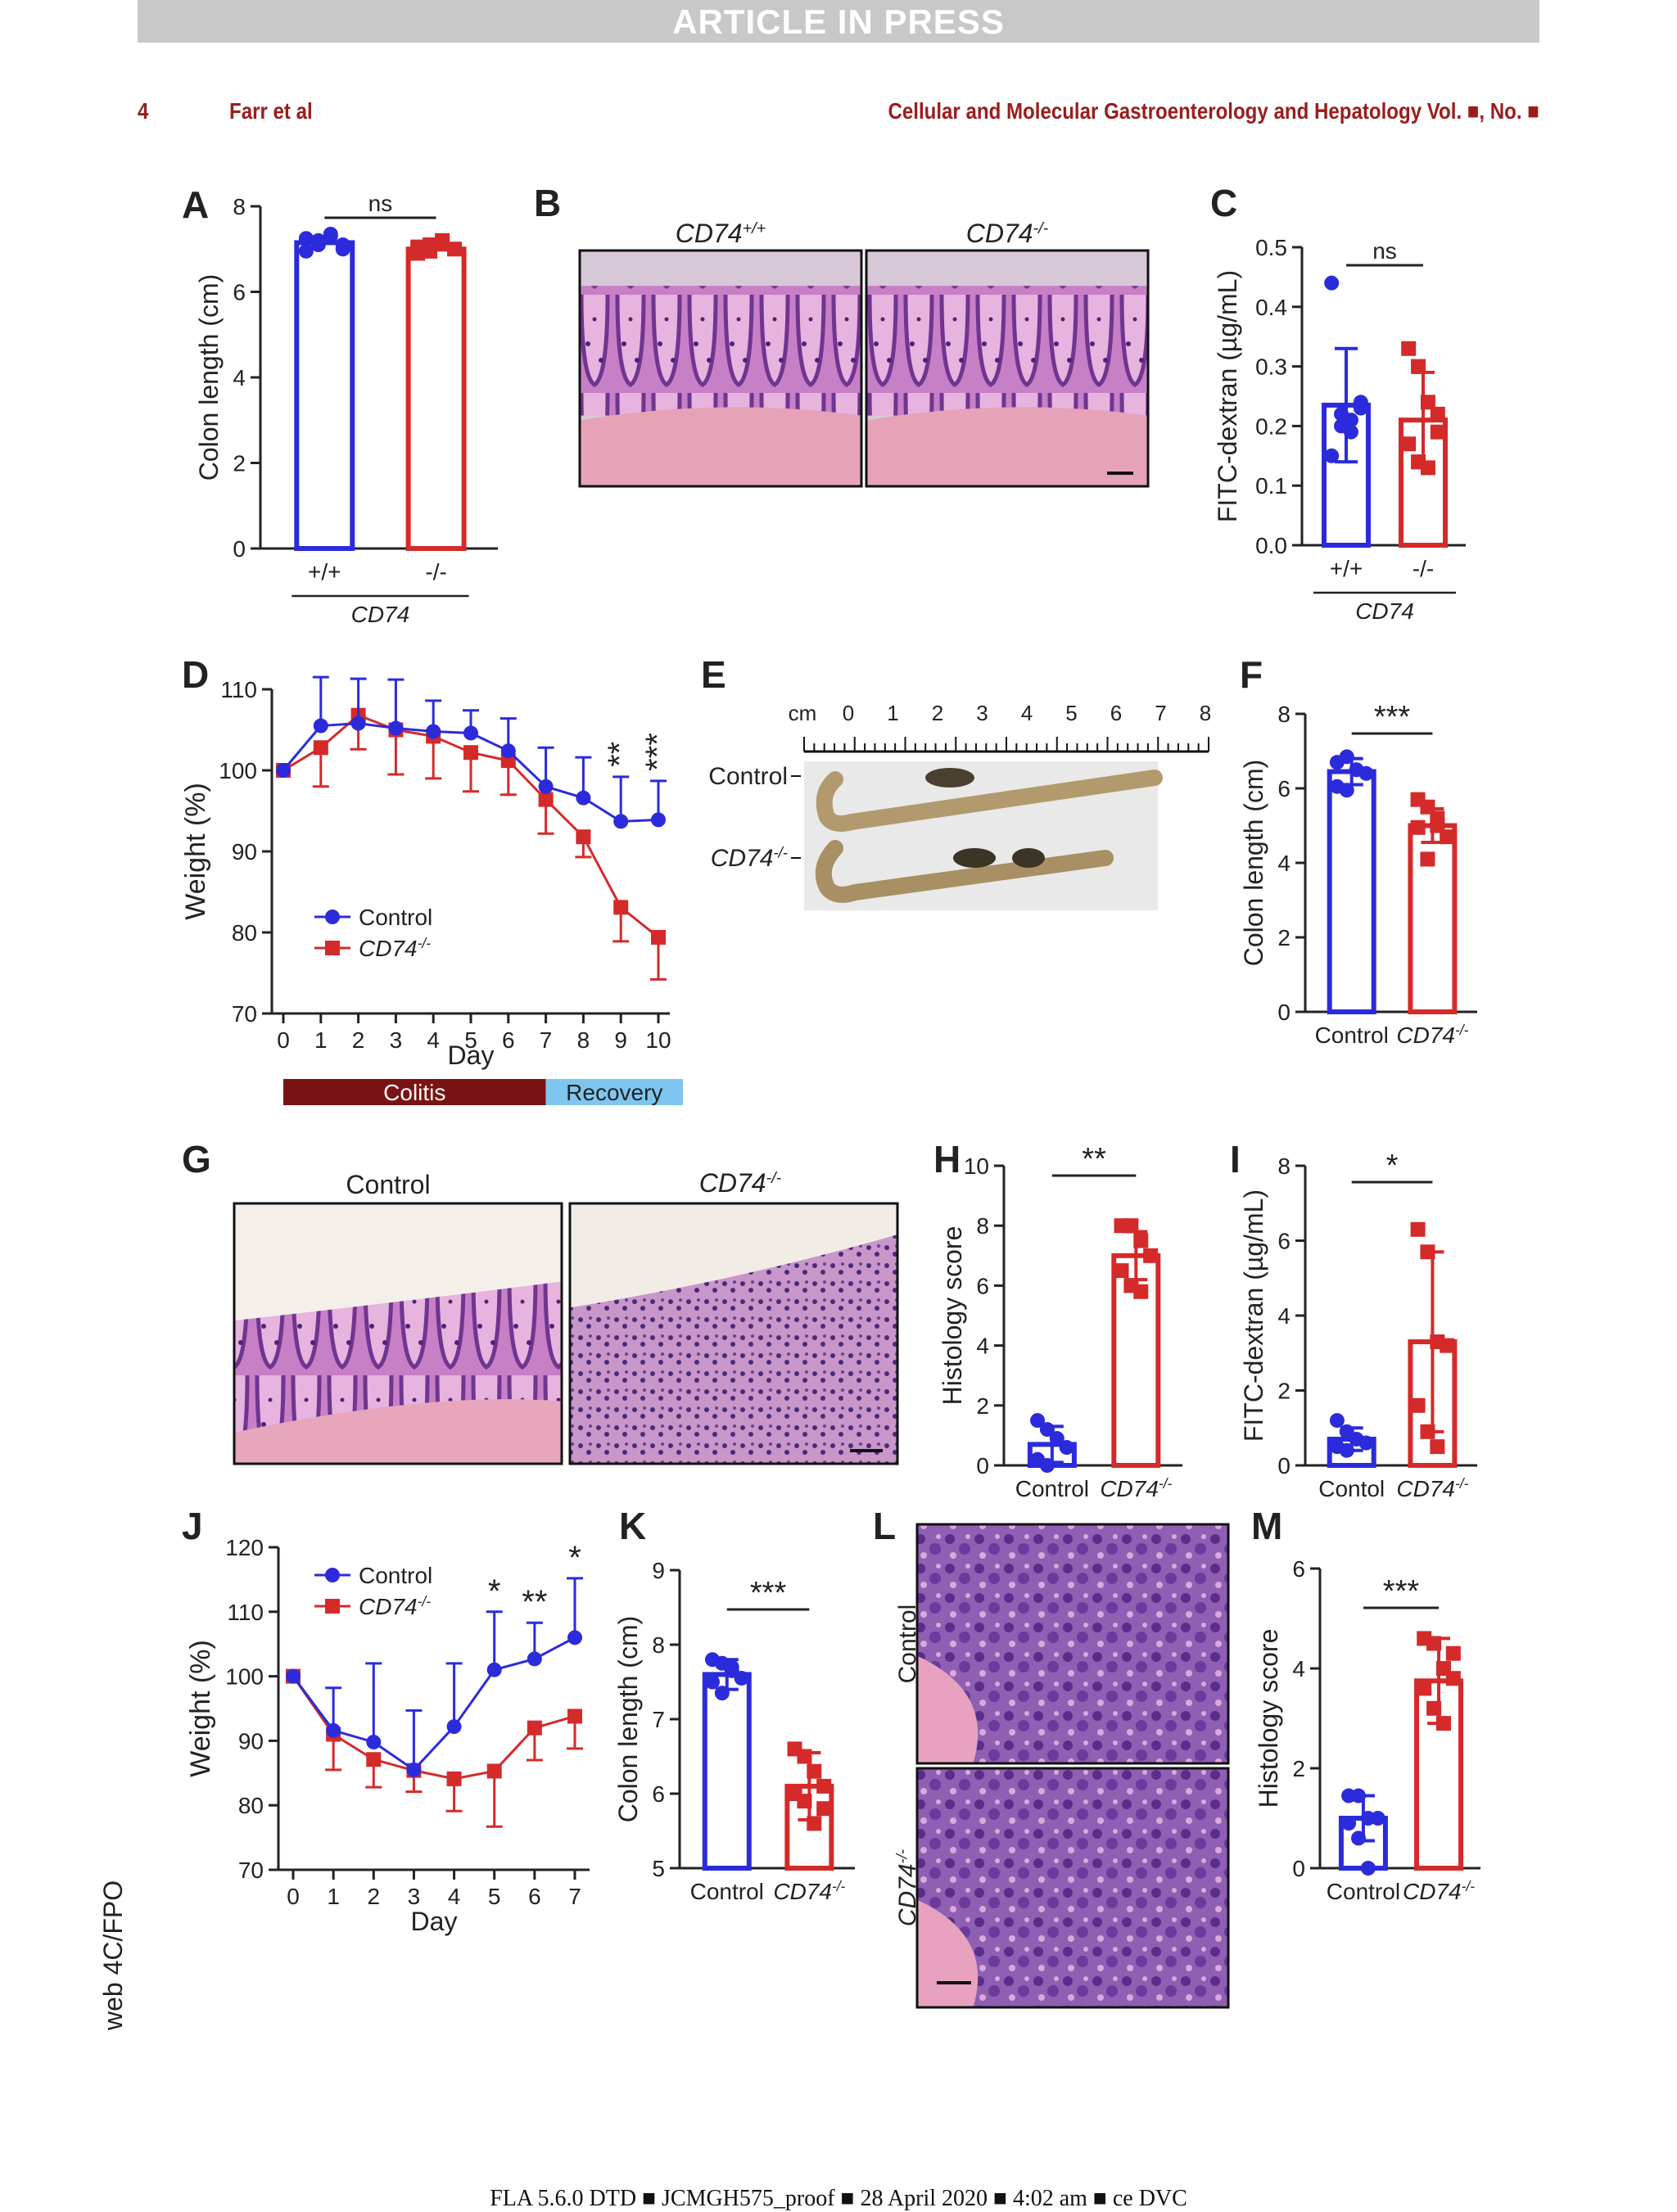 The width and height of the screenshot is (1677, 2212). I want to click on legend-label: CD74-/-, so click(395, 1606).